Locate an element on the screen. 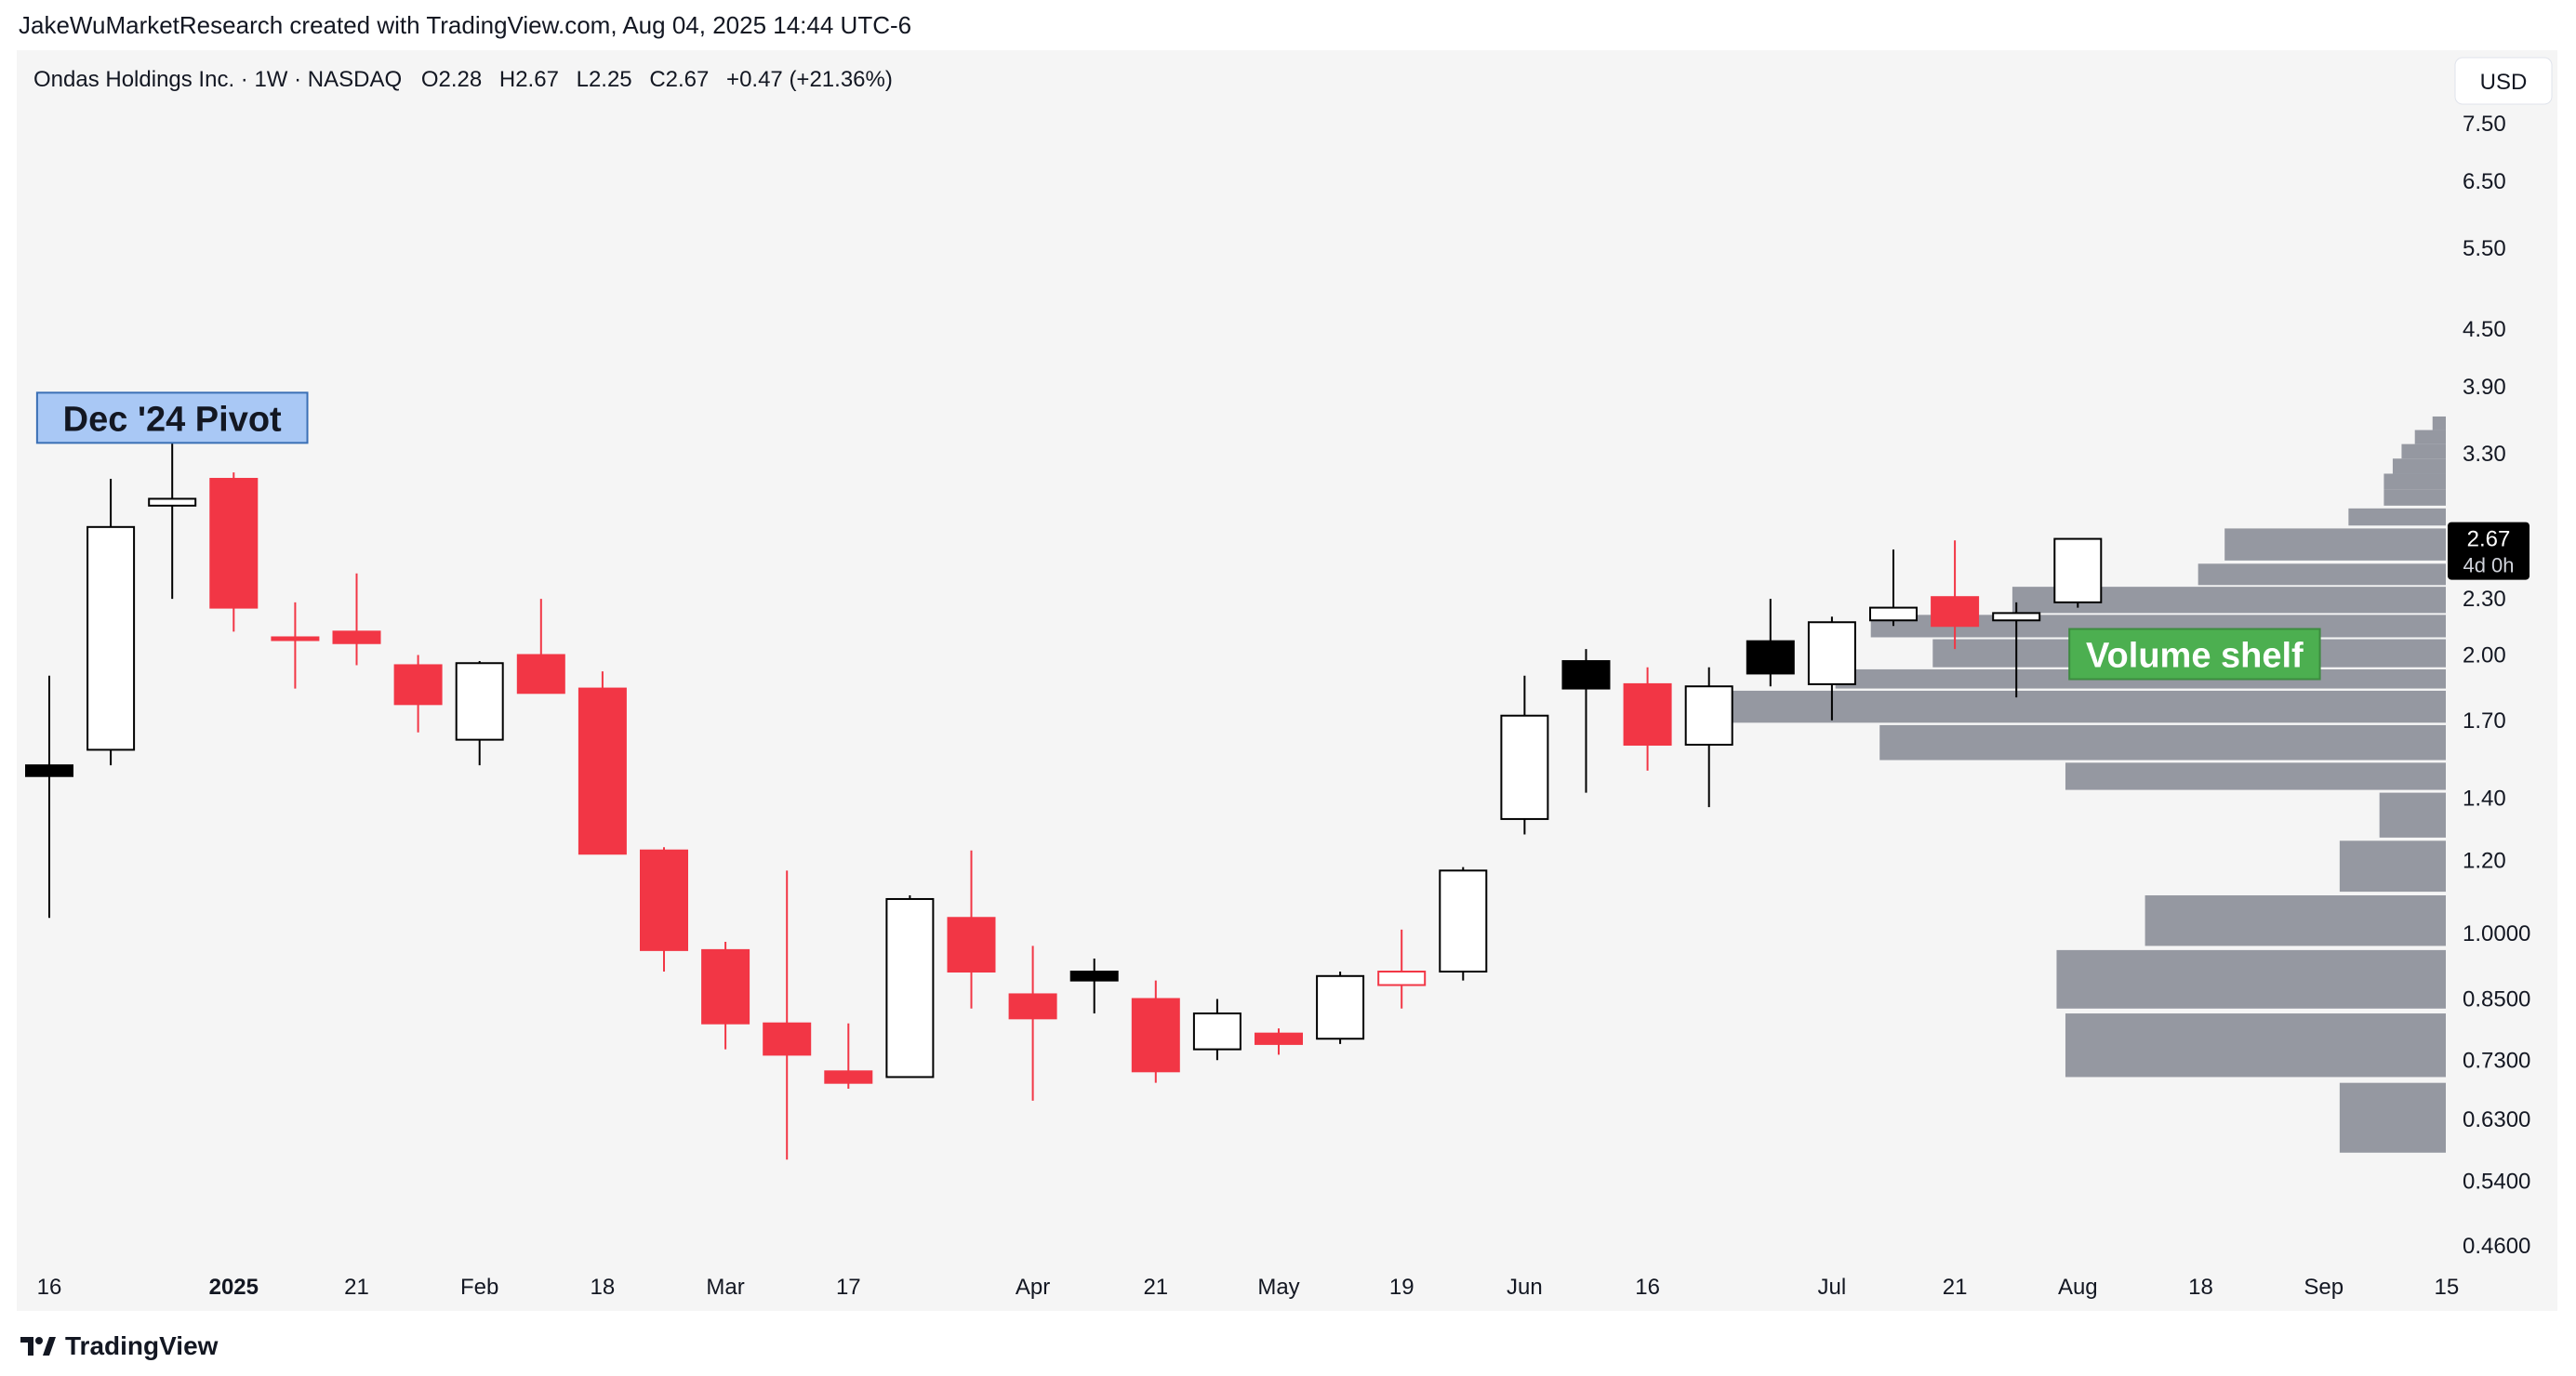 Image resolution: width=2576 pixels, height=1376 pixels. annotation-label: Dec '24 Pivot is located at coordinates (172, 417).